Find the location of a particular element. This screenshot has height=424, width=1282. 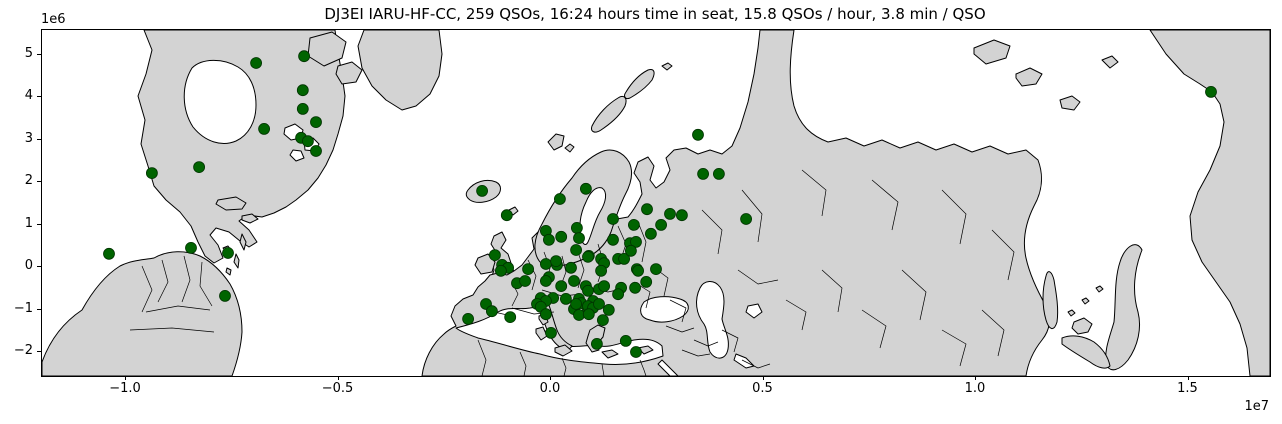

x-tick-label: 0.0 is located at coordinates (550, 388).